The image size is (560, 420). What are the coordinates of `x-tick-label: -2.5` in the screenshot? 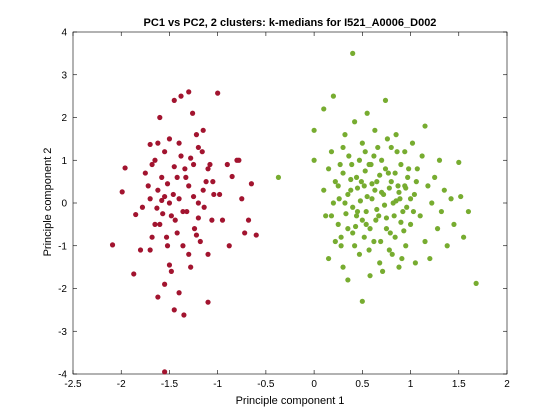 It's located at (73, 384).